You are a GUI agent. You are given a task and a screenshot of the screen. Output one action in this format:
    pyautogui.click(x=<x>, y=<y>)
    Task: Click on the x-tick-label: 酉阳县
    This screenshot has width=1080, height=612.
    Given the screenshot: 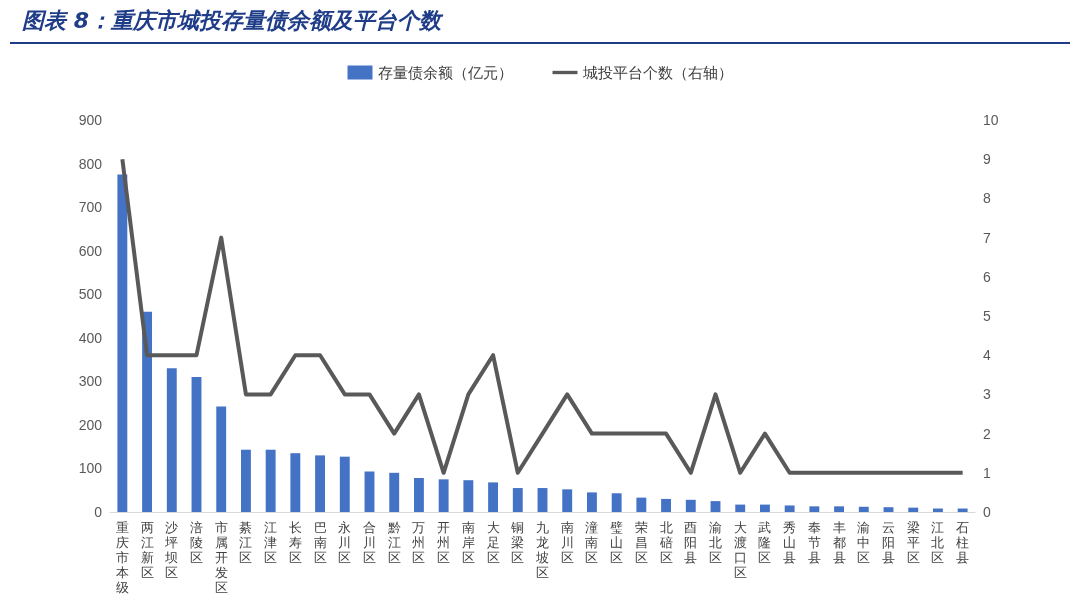 What is the action you would take?
    pyautogui.click(x=691, y=542)
    